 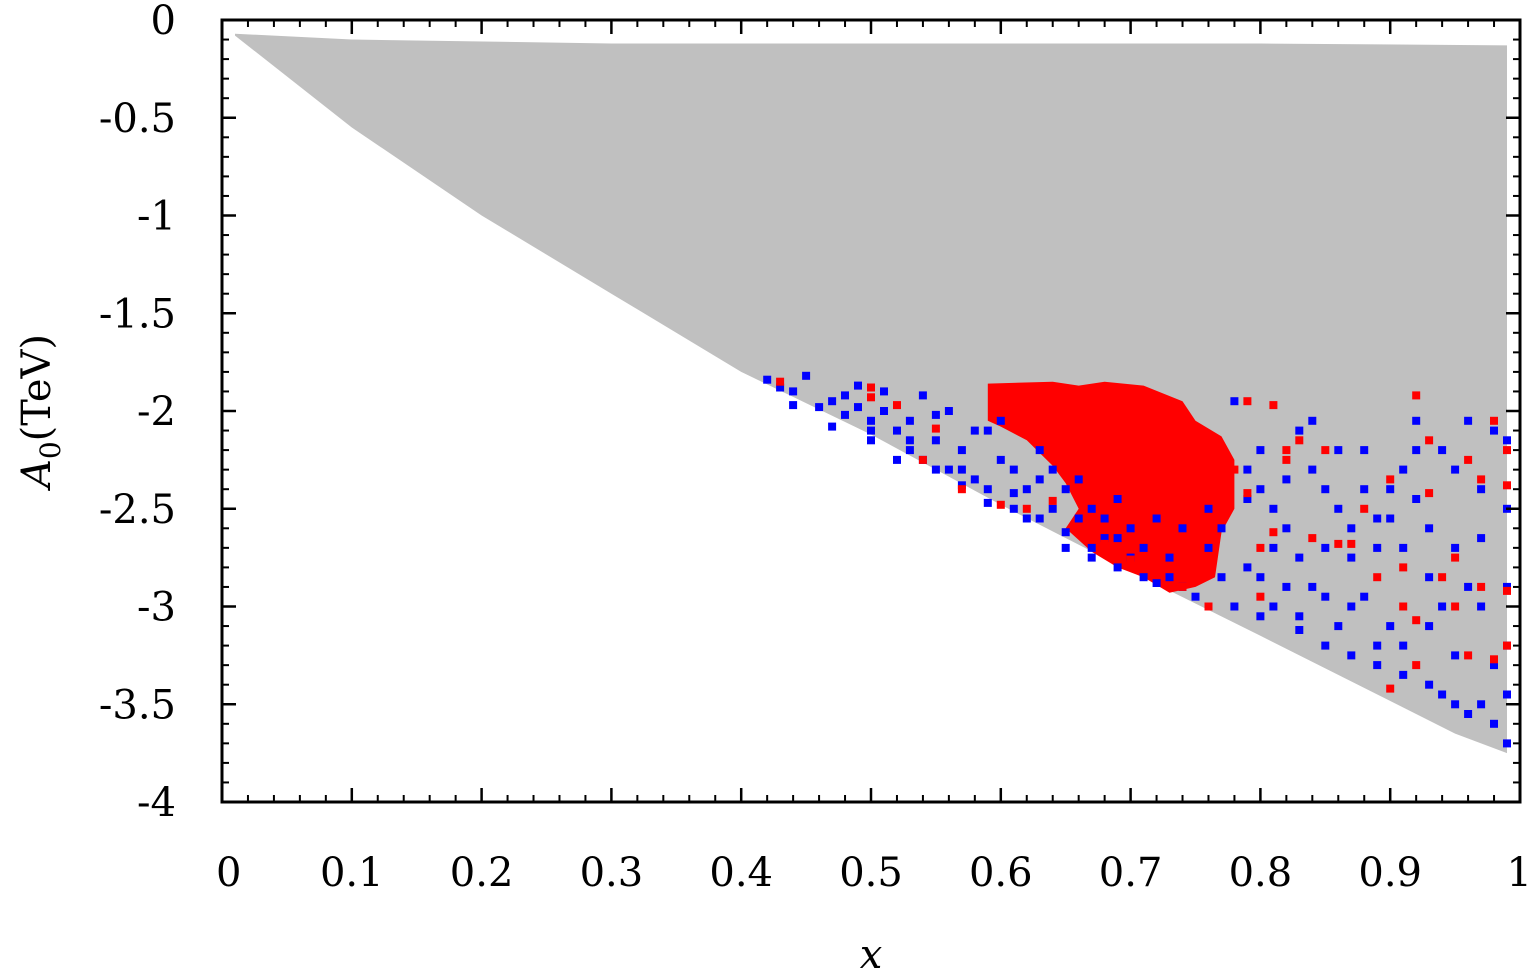 What do you see at coordinates (871, 873) in the screenshot?
I see `x-tick-label: 0.5` at bounding box center [871, 873].